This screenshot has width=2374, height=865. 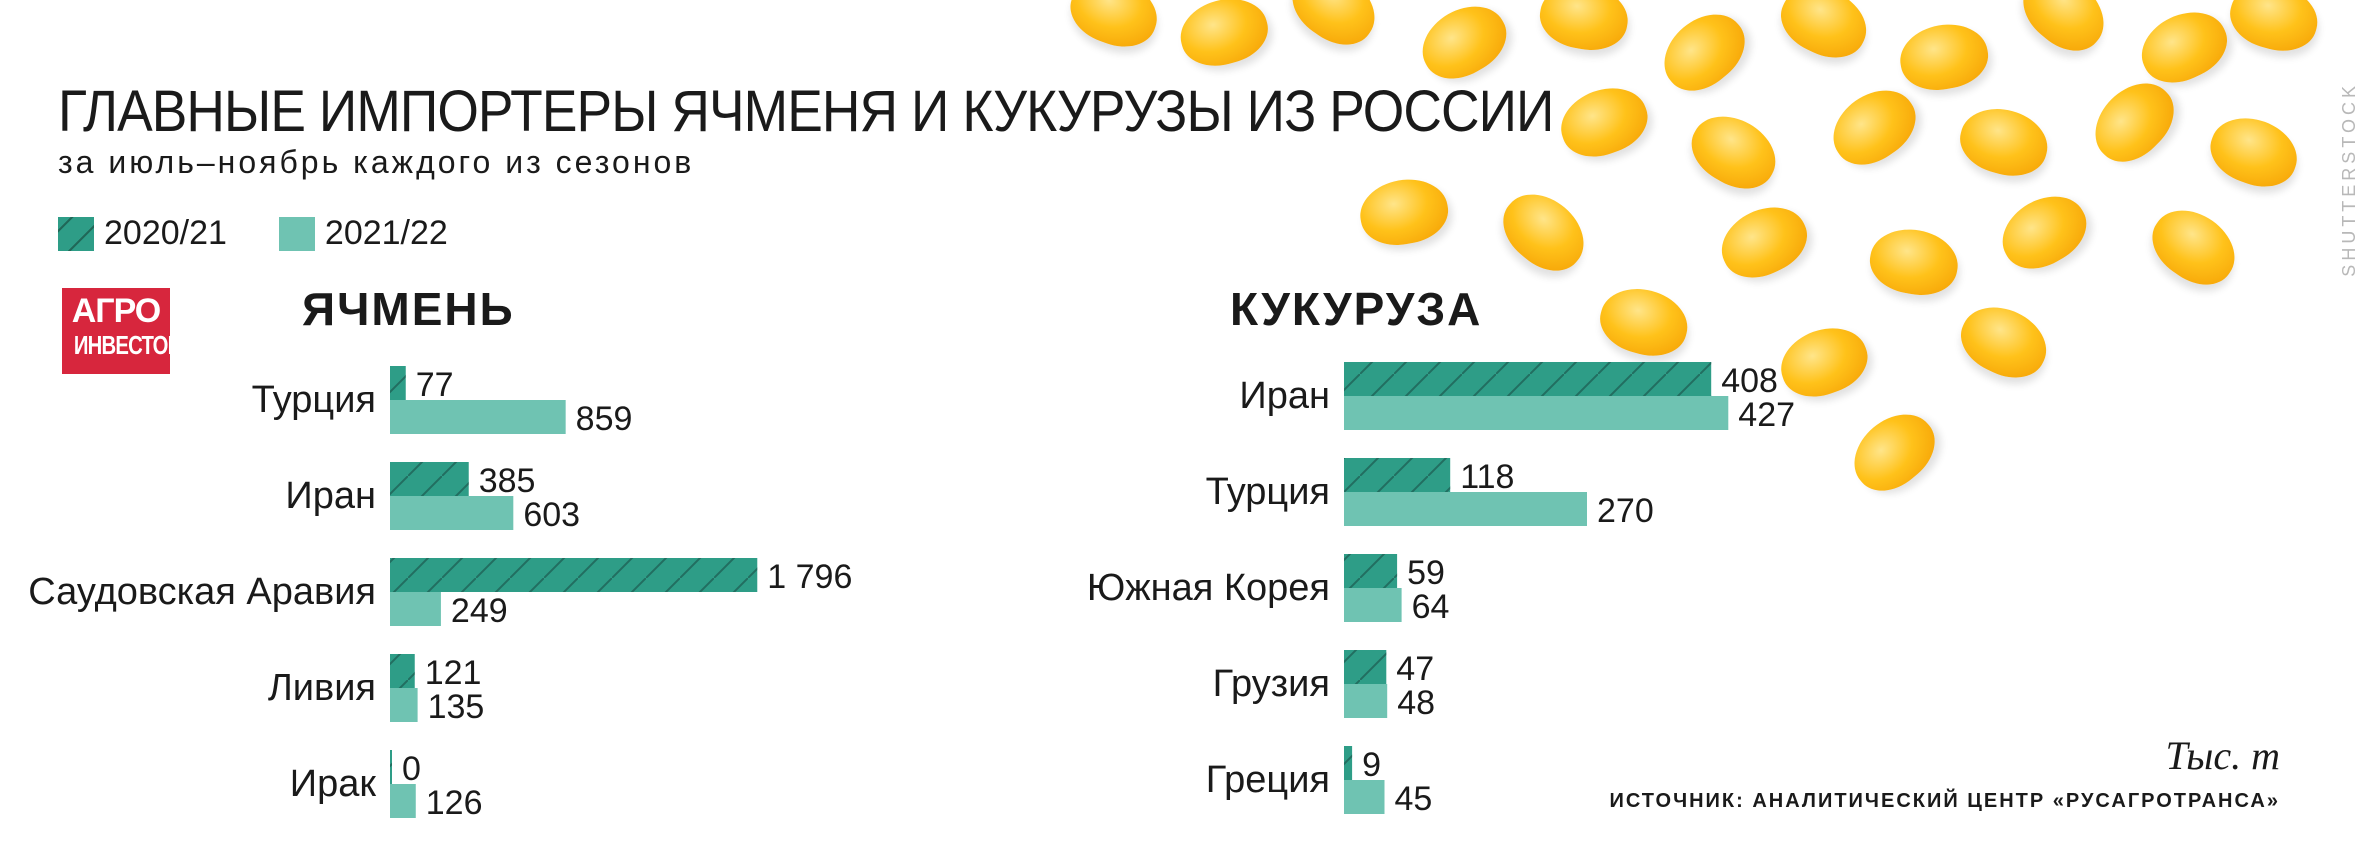 What do you see at coordinates (1749, 381) in the screenshot?
I see `value-label-2020-21: 408` at bounding box center [1749, 381].